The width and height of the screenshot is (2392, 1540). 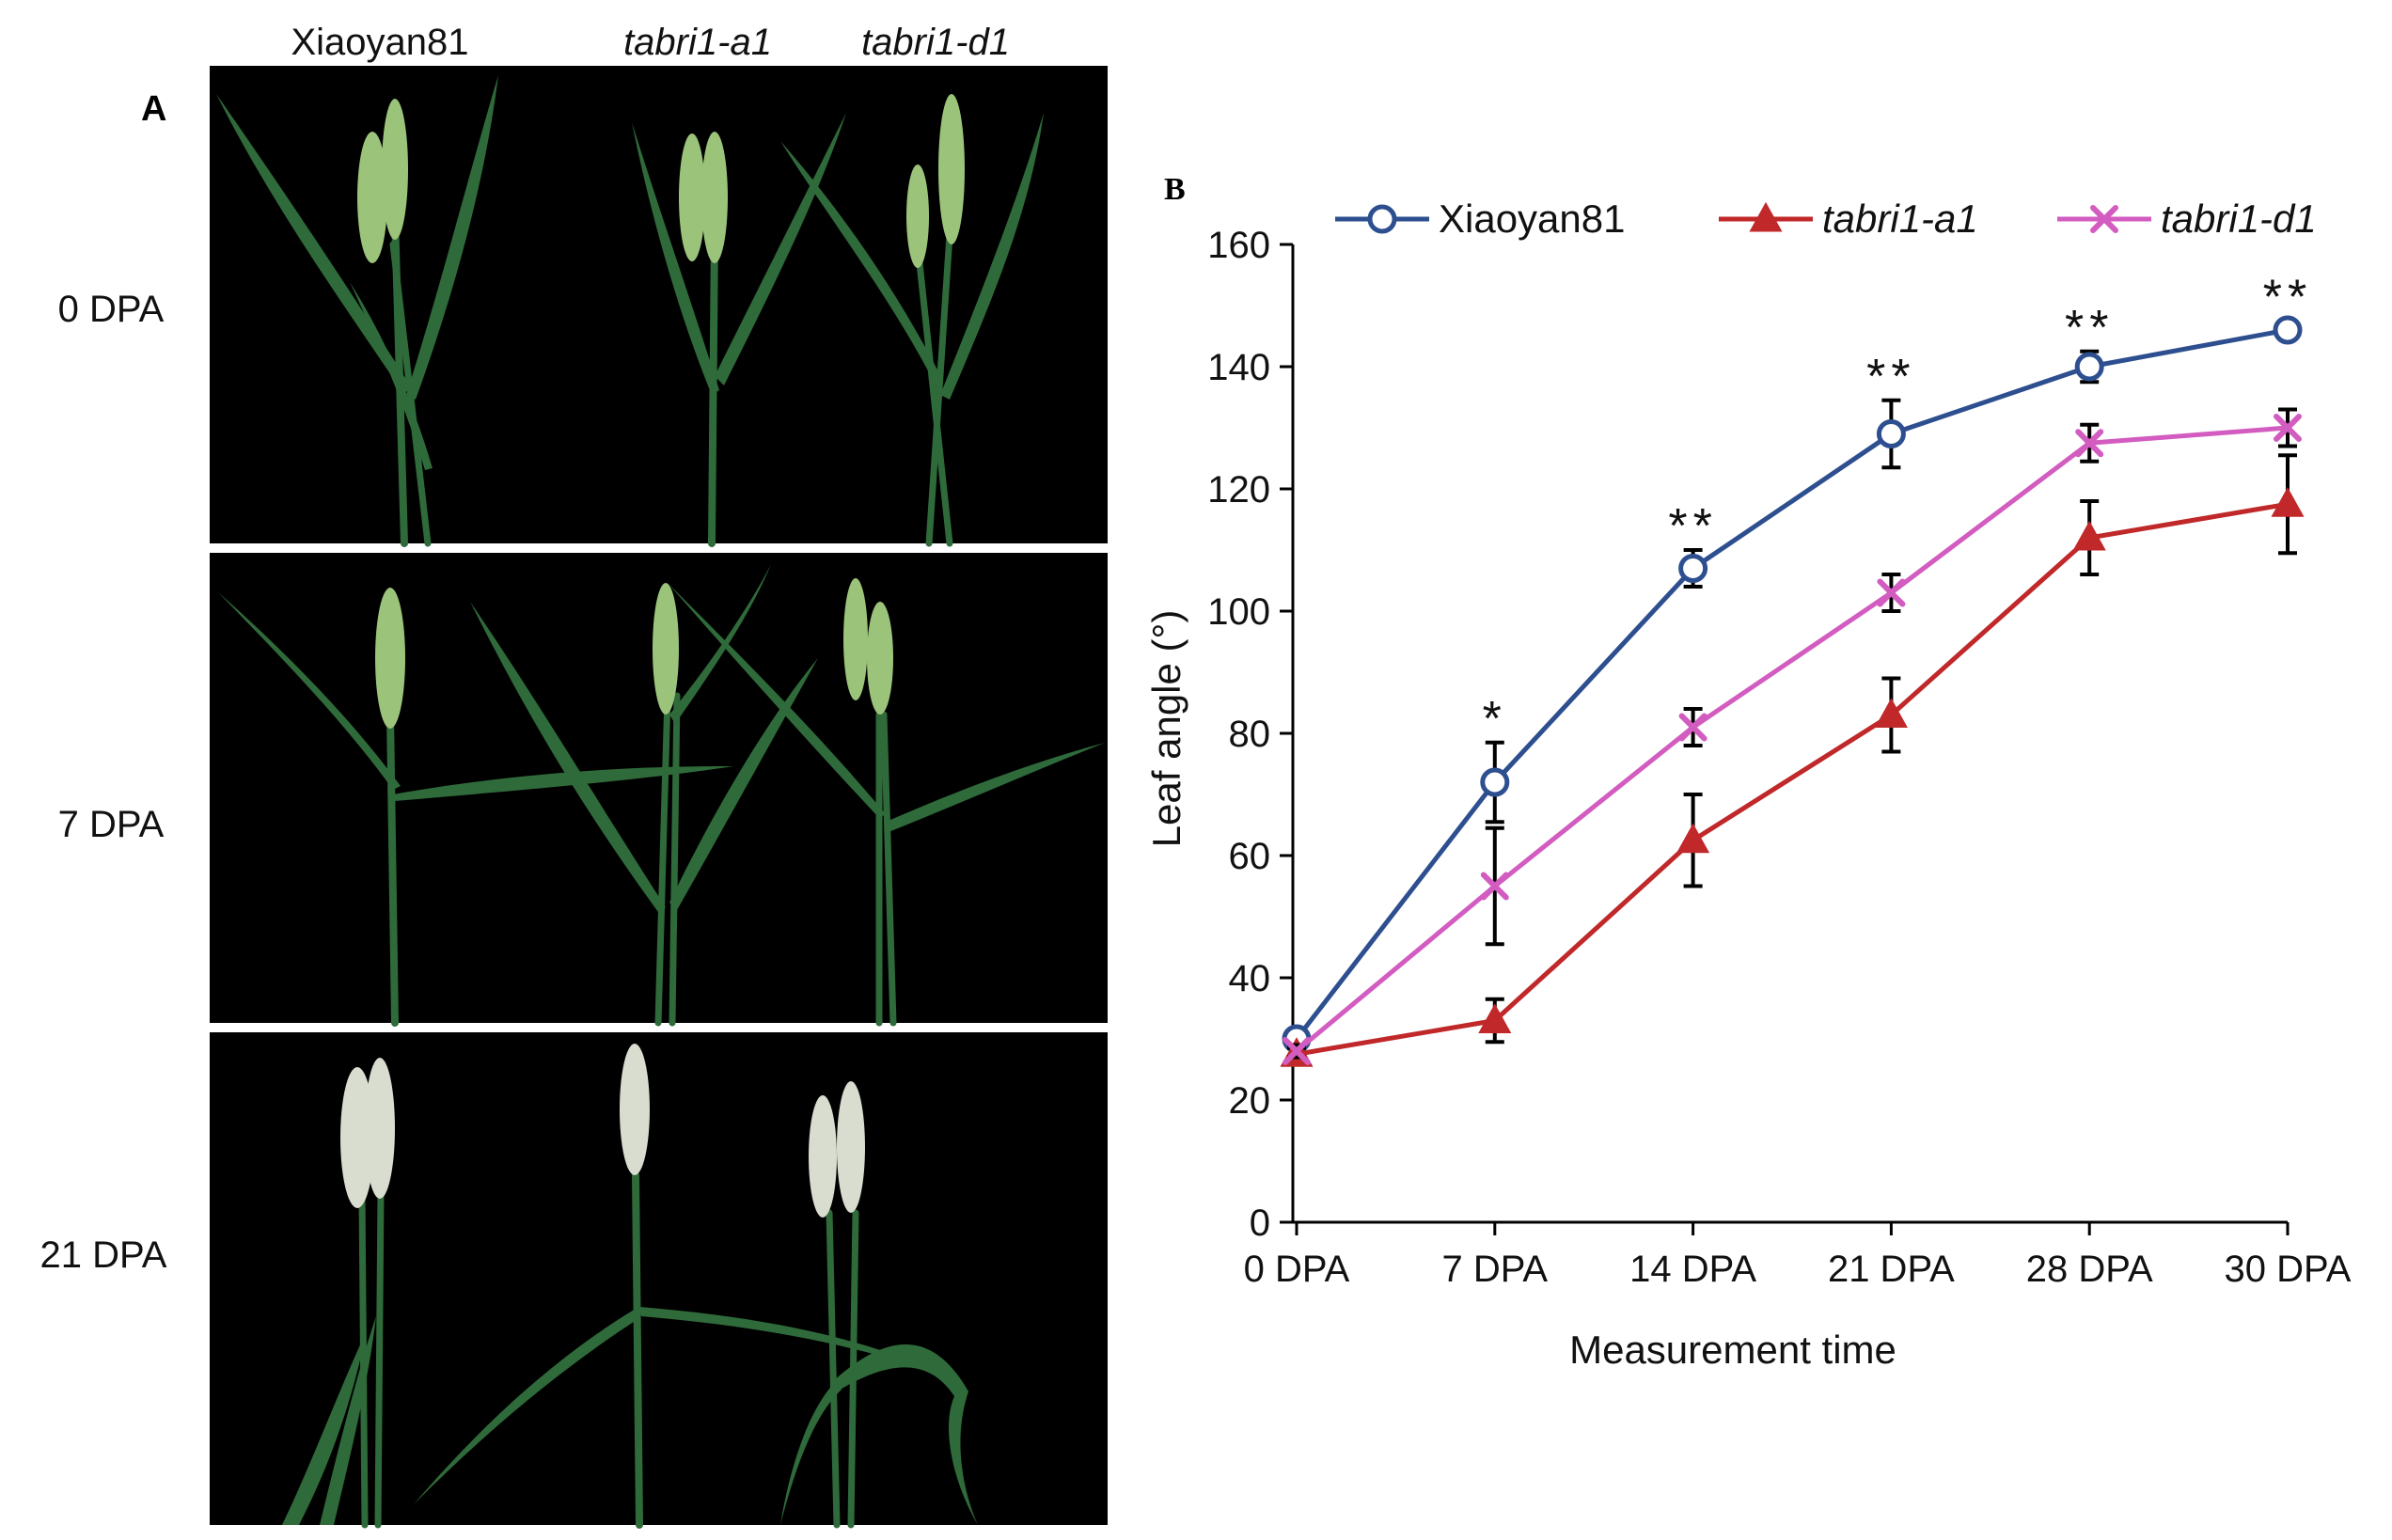 I want to click on y-tick-label: 60, so click(x=1250, y=857).